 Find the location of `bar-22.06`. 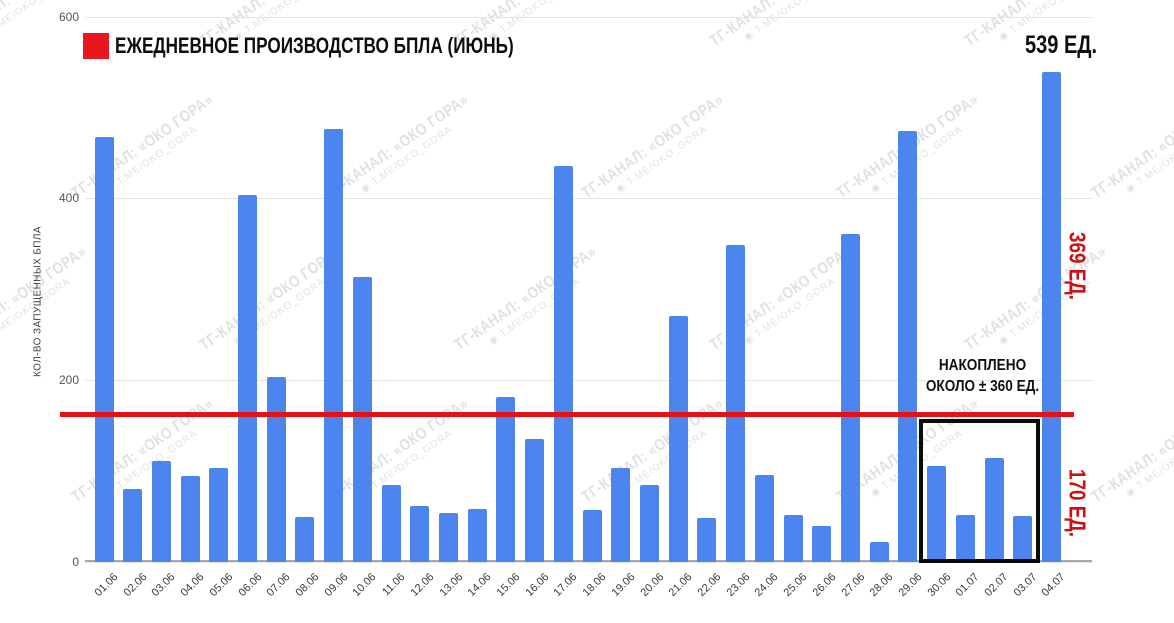

bar-22.06 is located at coordinates (706, 540).